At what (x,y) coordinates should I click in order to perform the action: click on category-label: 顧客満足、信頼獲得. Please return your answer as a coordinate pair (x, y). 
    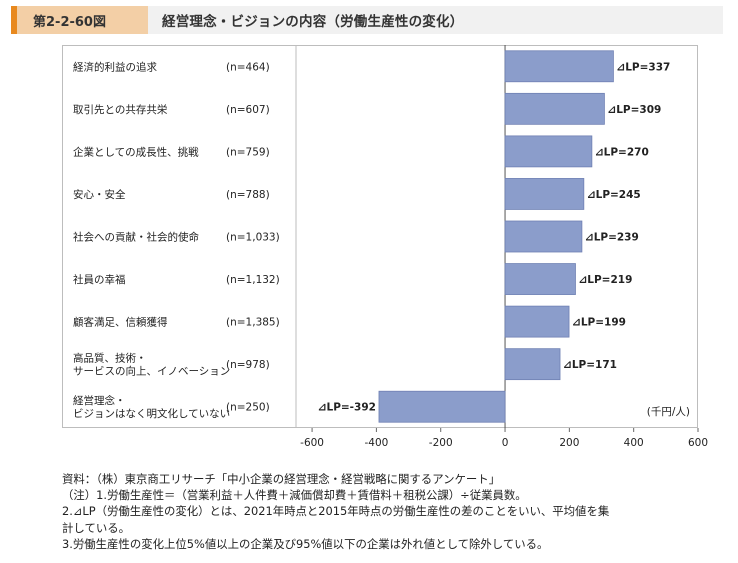
    Looking at the image, I should click on (120, 322).